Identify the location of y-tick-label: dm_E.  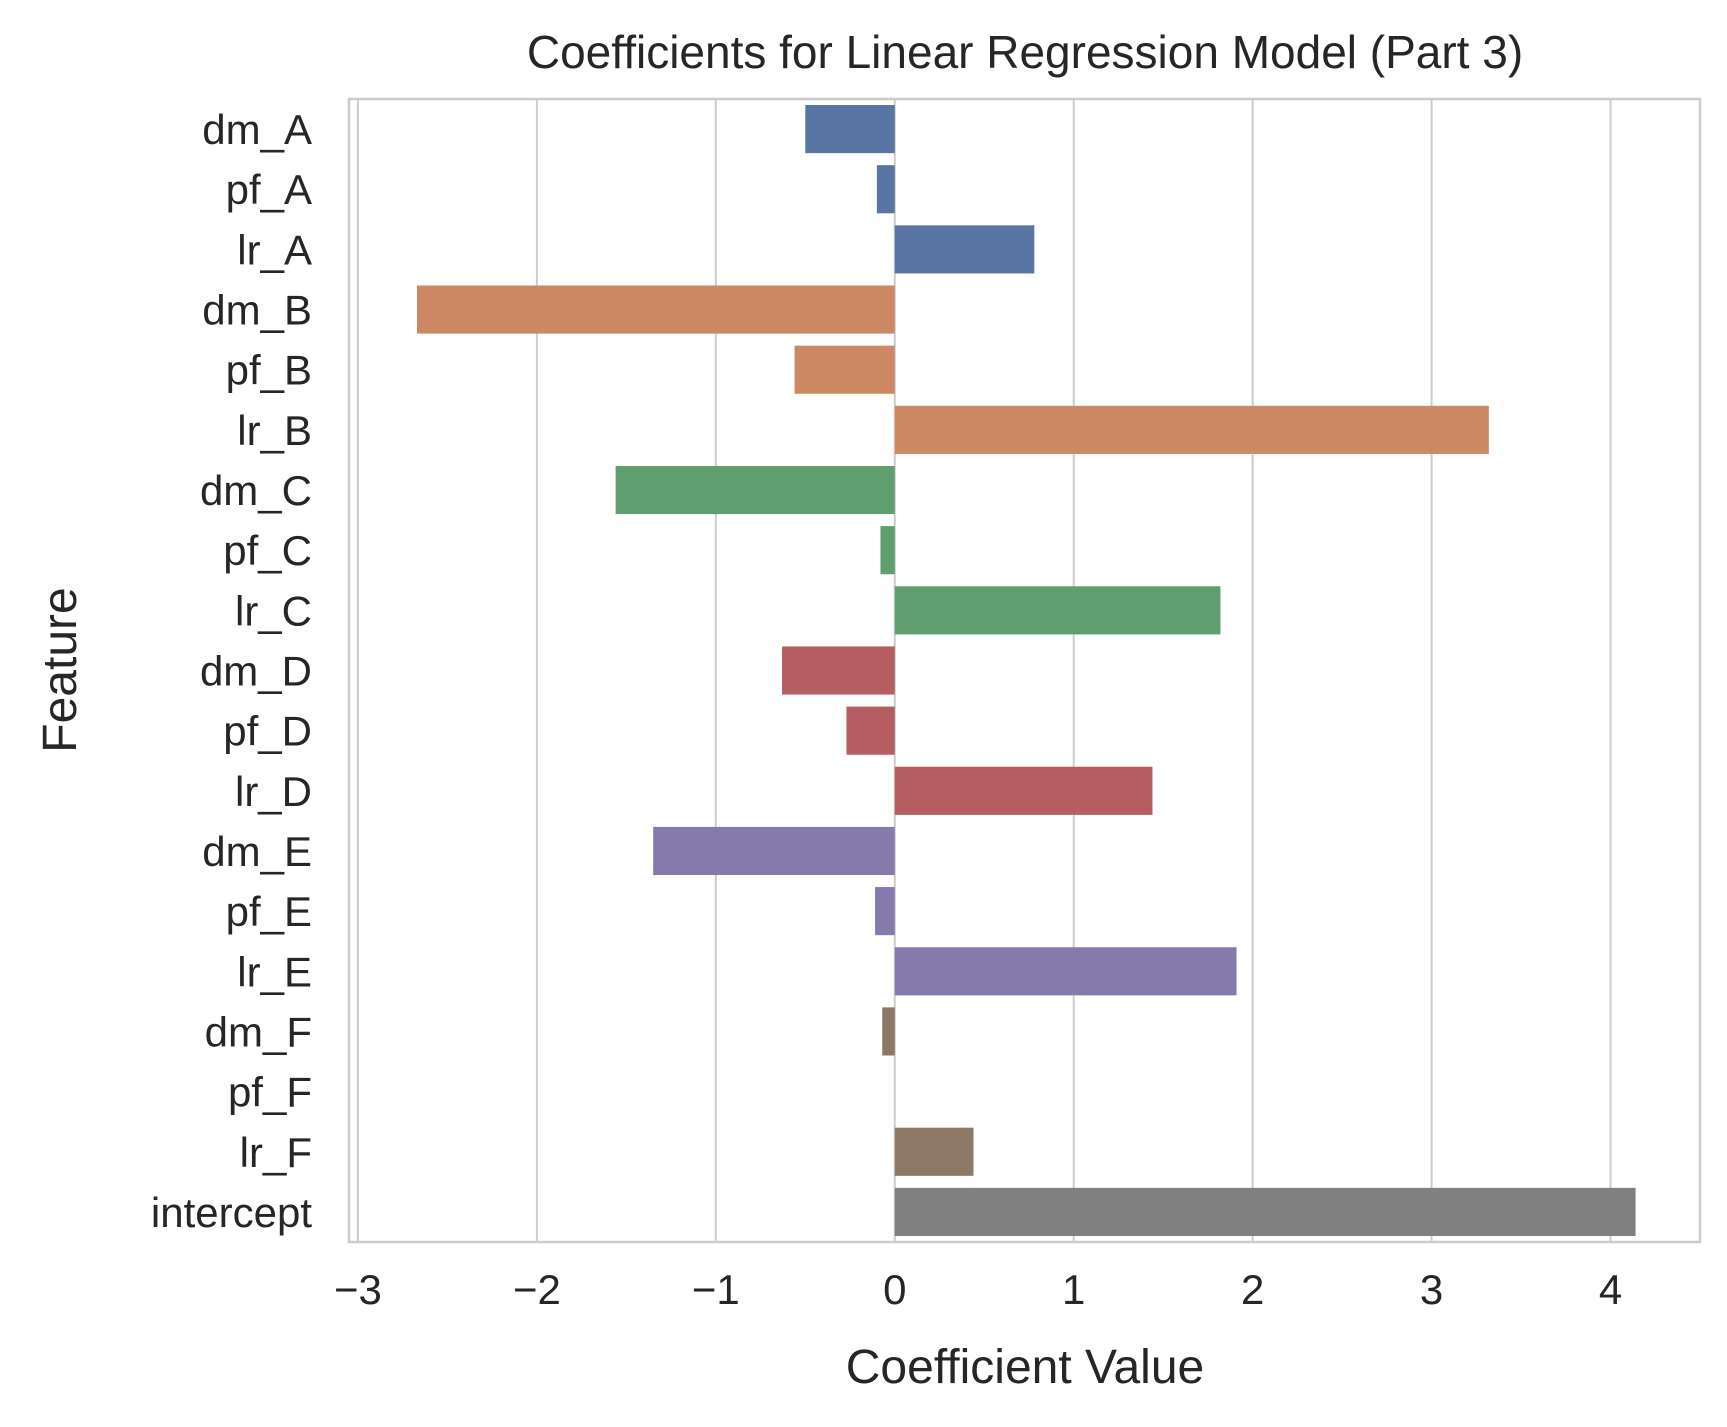
(257, 851).